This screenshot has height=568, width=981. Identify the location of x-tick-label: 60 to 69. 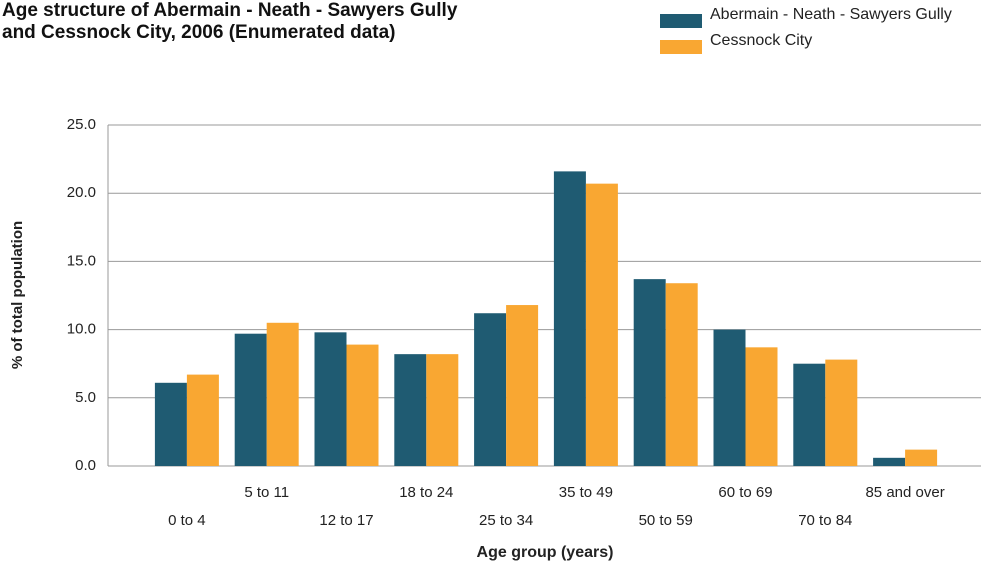
(745, 492).